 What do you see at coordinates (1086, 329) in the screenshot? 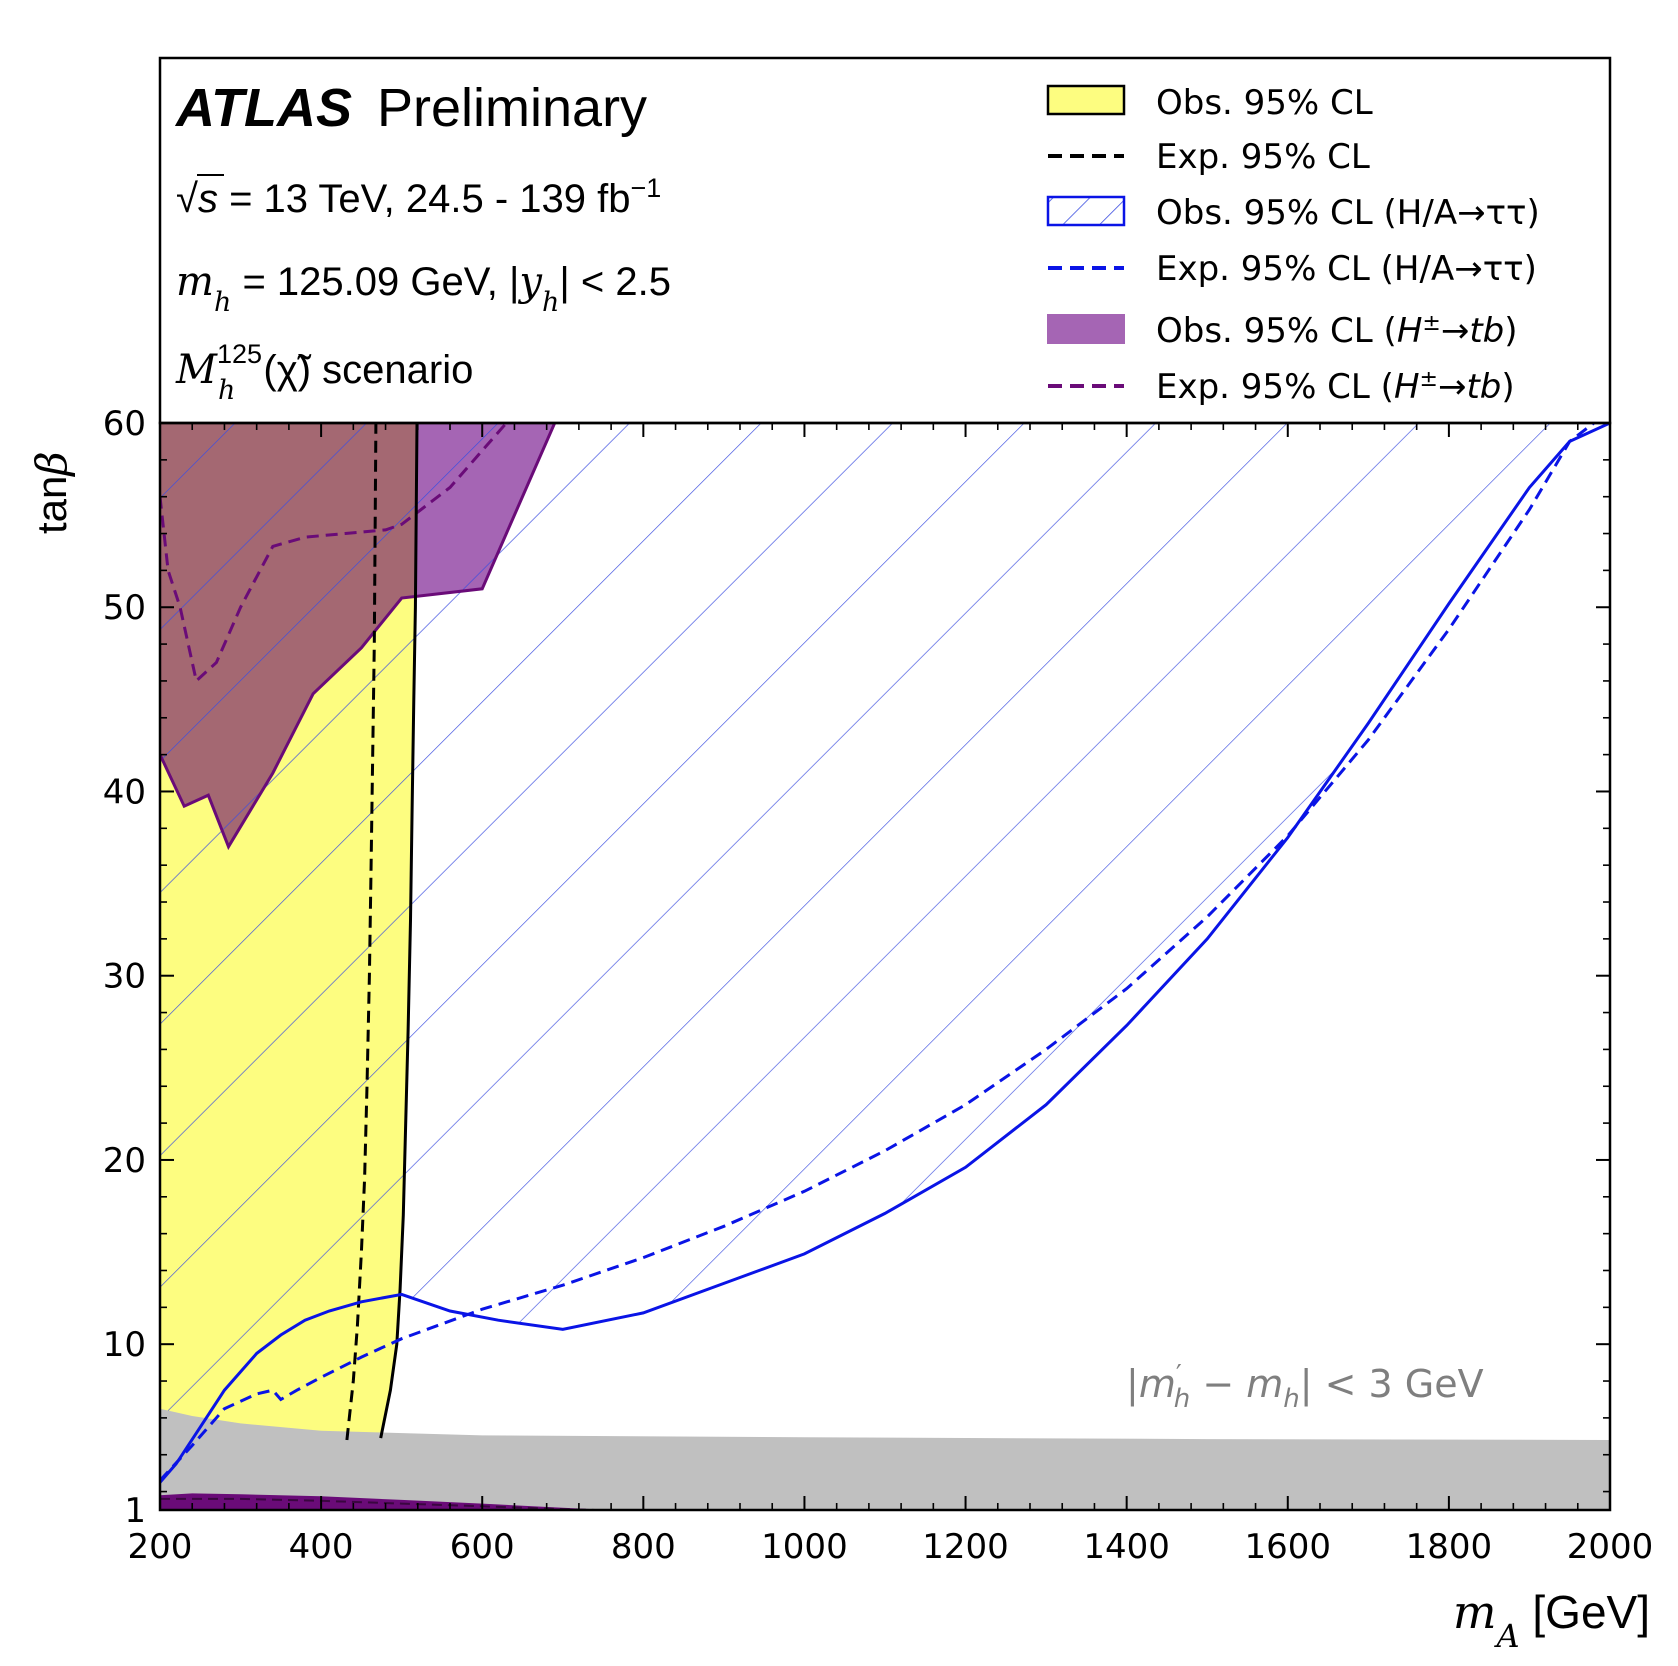
I see `legend-swatch-obs-tb` at bounding box center [1086, 329].